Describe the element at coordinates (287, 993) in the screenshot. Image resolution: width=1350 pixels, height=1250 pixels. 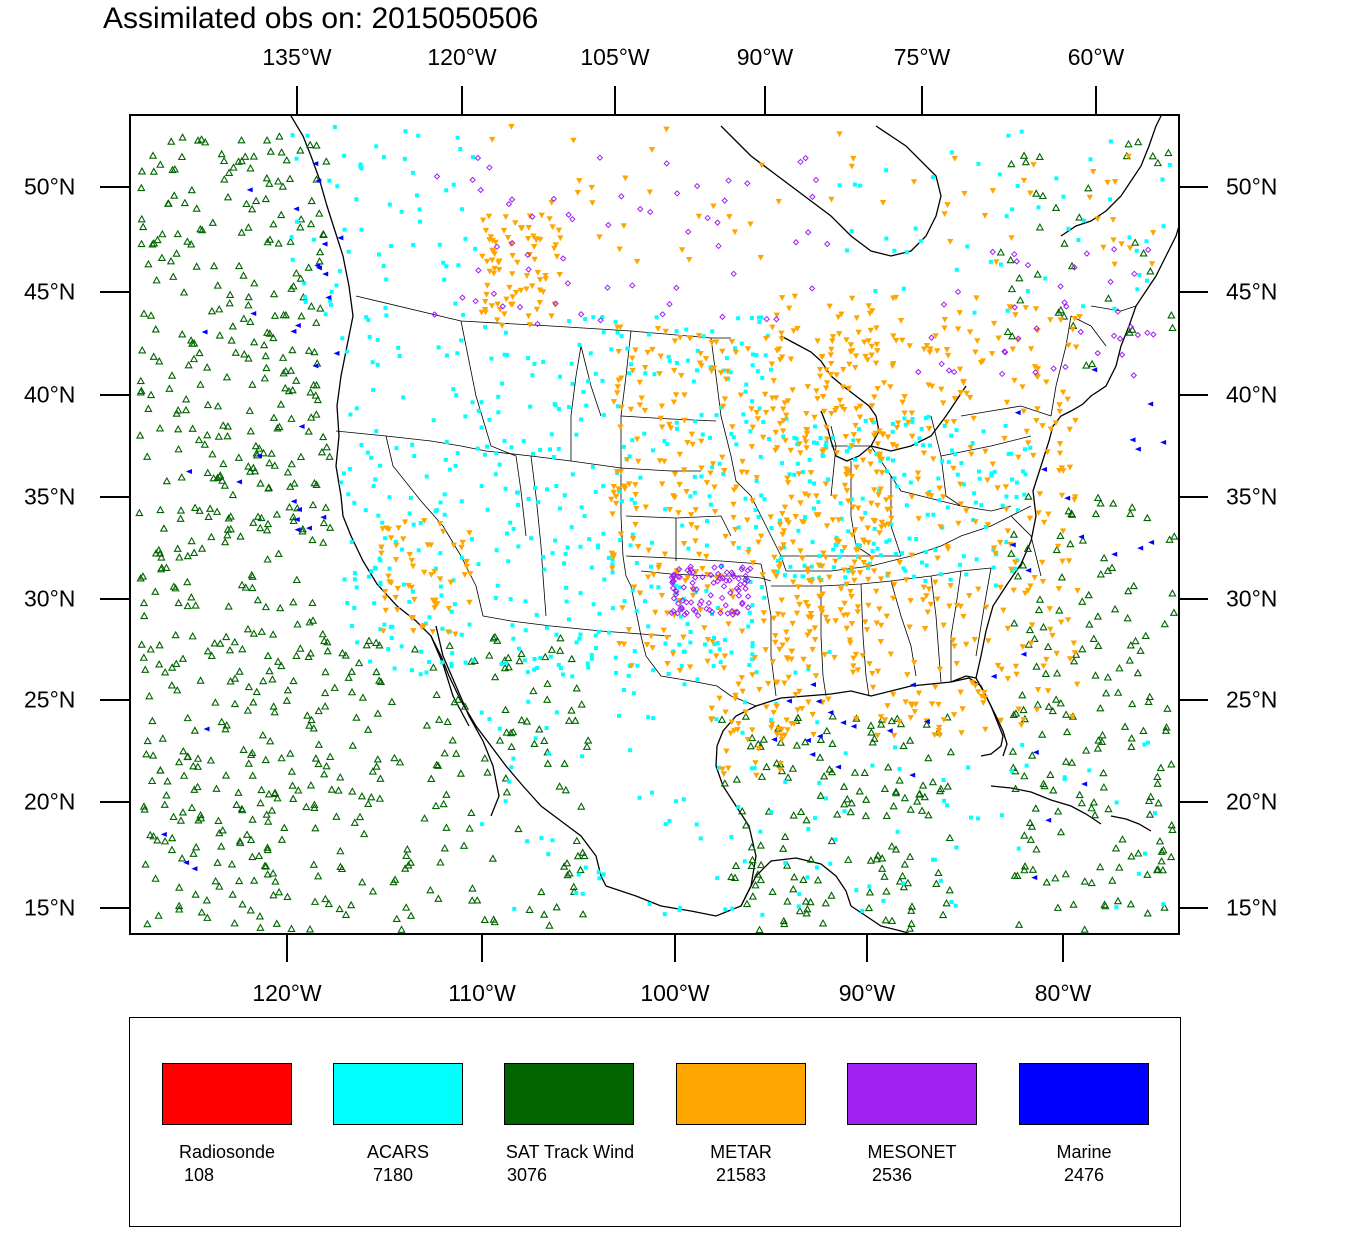
I see `bottom-axis-label: 120°W` at that location.